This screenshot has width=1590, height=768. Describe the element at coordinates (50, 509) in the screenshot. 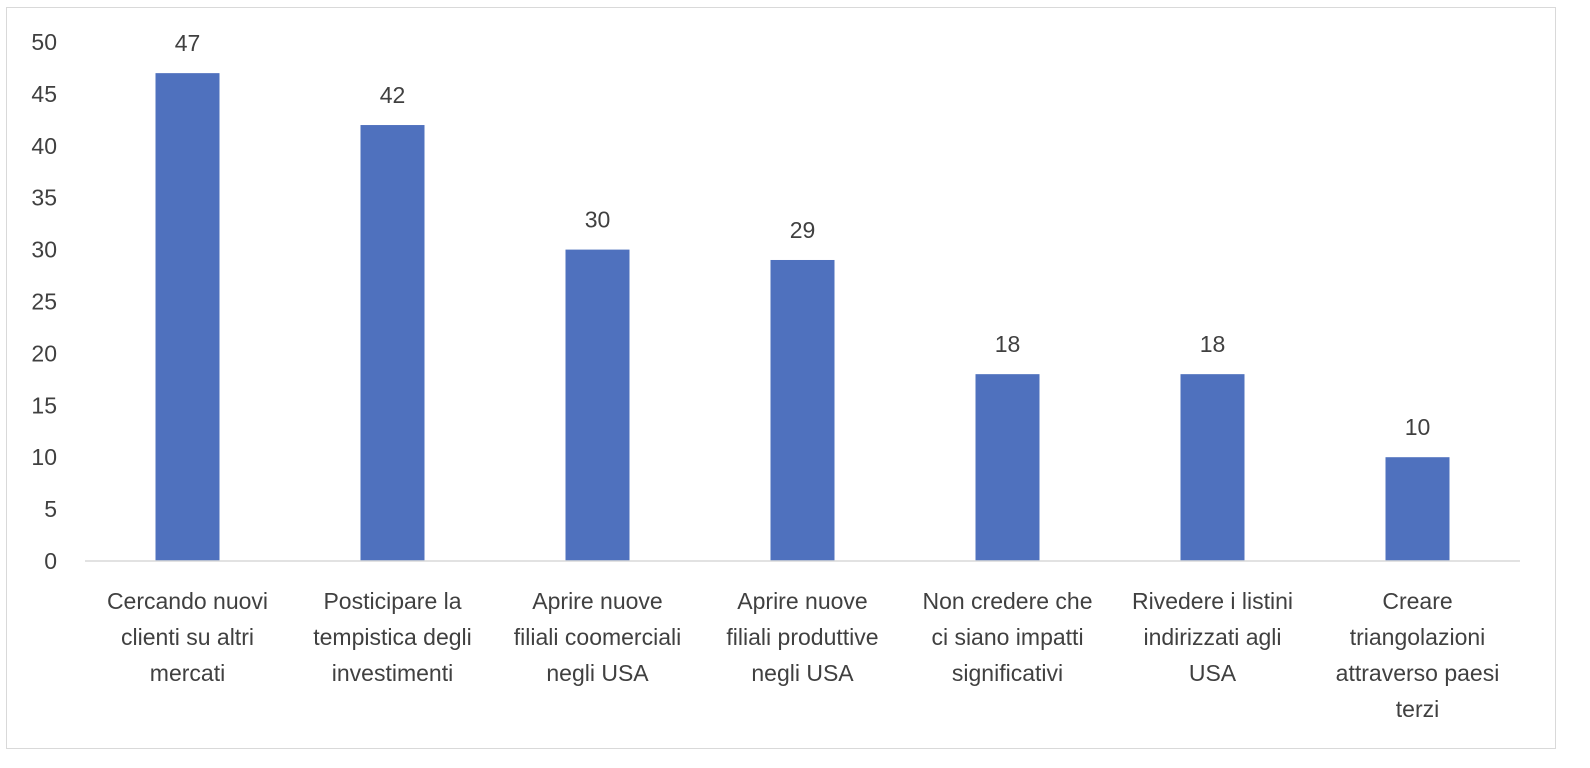

I see `y-tick-label: 5` at that location.